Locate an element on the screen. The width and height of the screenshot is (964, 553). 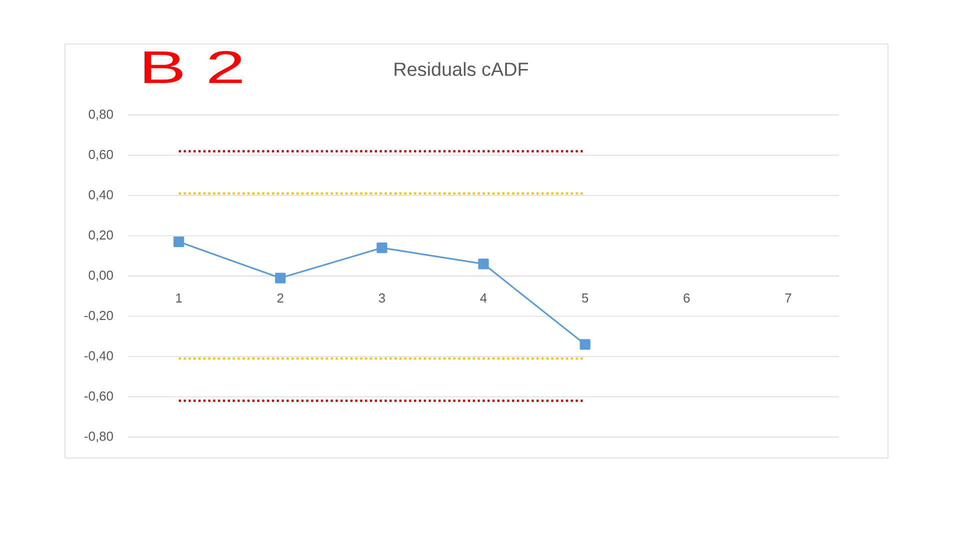
y-tick-label: -0,40 is located at coordinates (98, 356).